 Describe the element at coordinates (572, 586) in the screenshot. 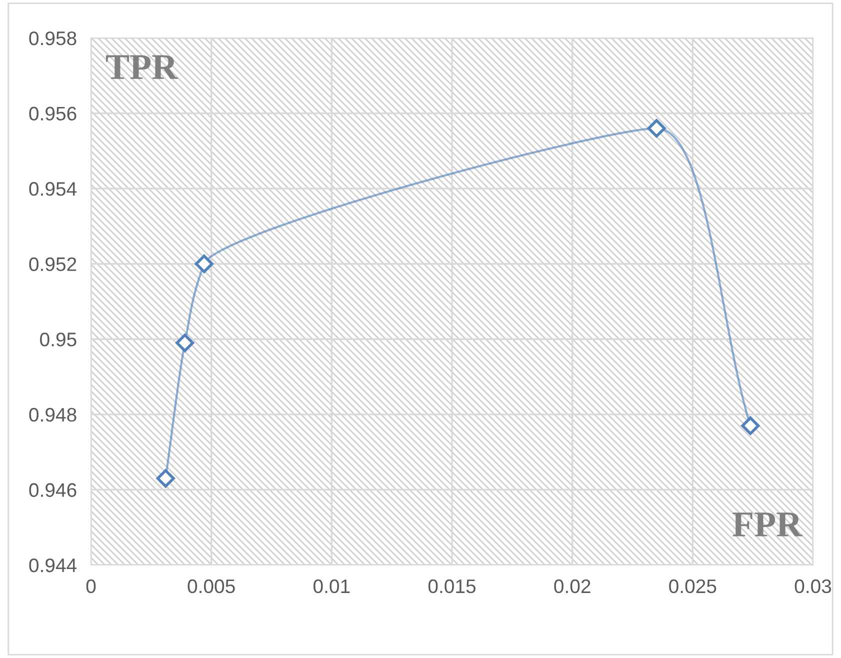

I see `x-tick-label: 0.02` at that location.